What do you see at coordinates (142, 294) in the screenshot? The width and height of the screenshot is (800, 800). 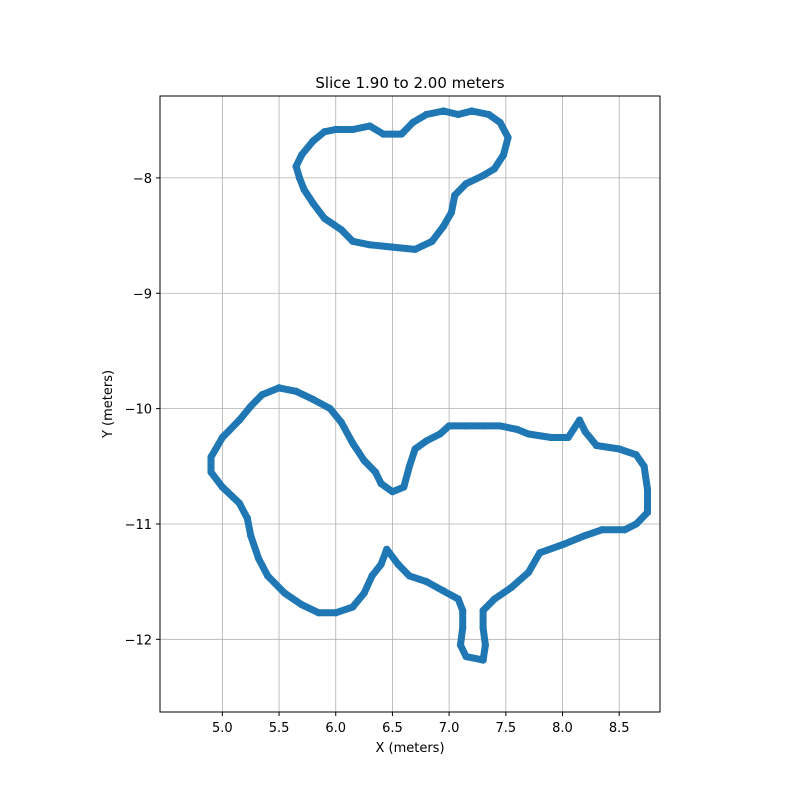 I see `y-tick-label: −9` at bounding box center [142, 294].